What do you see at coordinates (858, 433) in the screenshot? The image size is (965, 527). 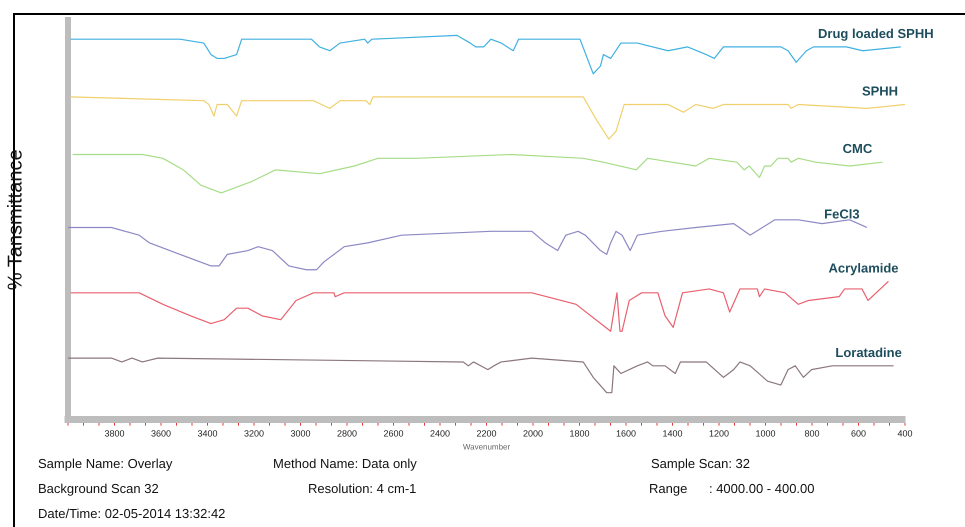 I see `x-tick-label: 600` at bounding box center [858, 433].